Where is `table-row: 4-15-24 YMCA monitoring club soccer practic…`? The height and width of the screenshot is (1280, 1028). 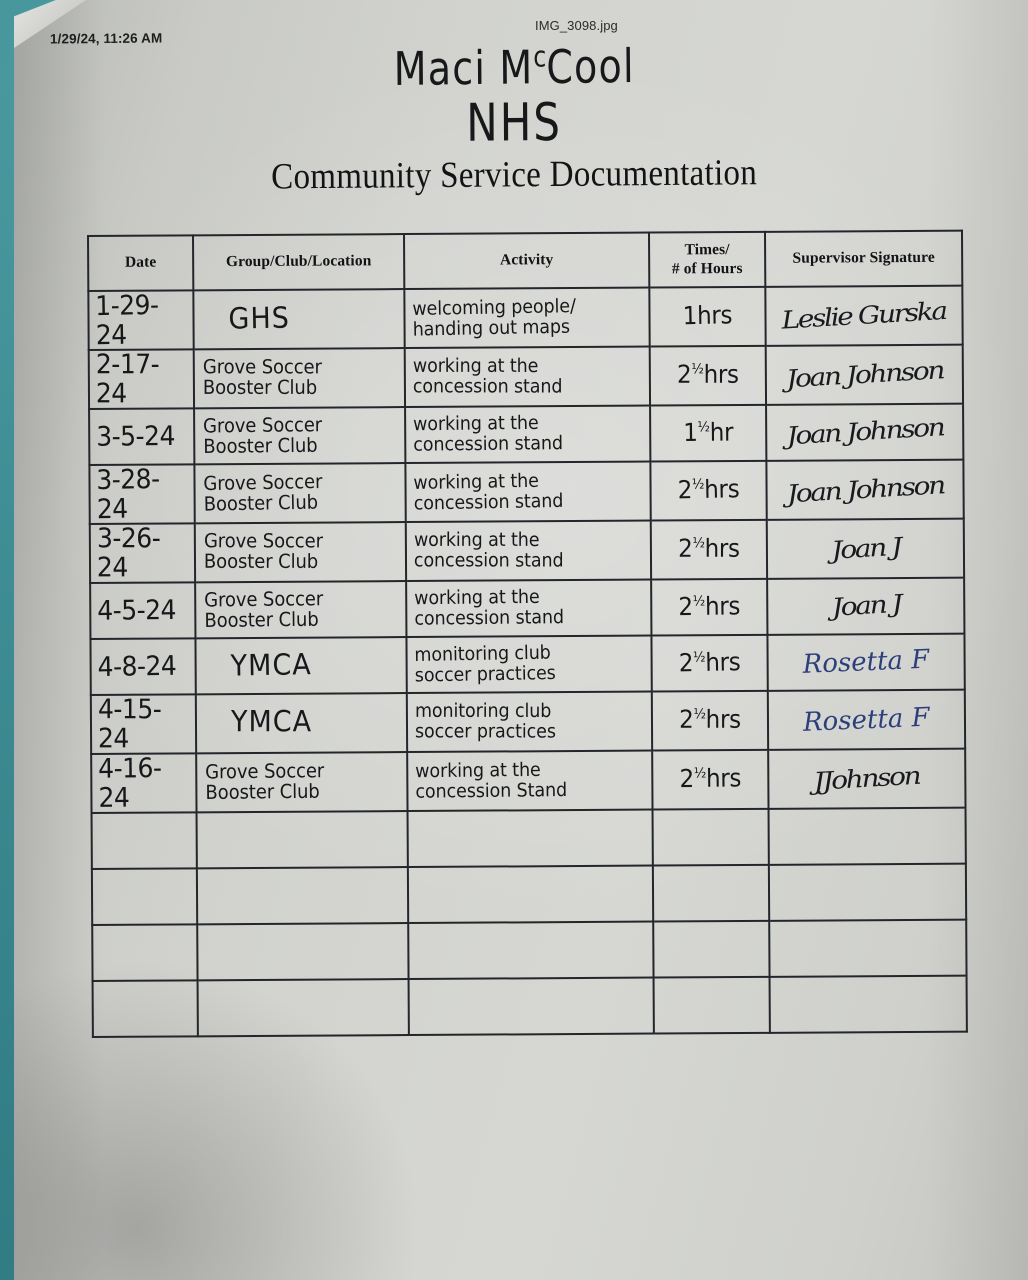
table-row: 4-15-24 YMCA monitoring club soccer practic… is located at coordinates (528, 721).